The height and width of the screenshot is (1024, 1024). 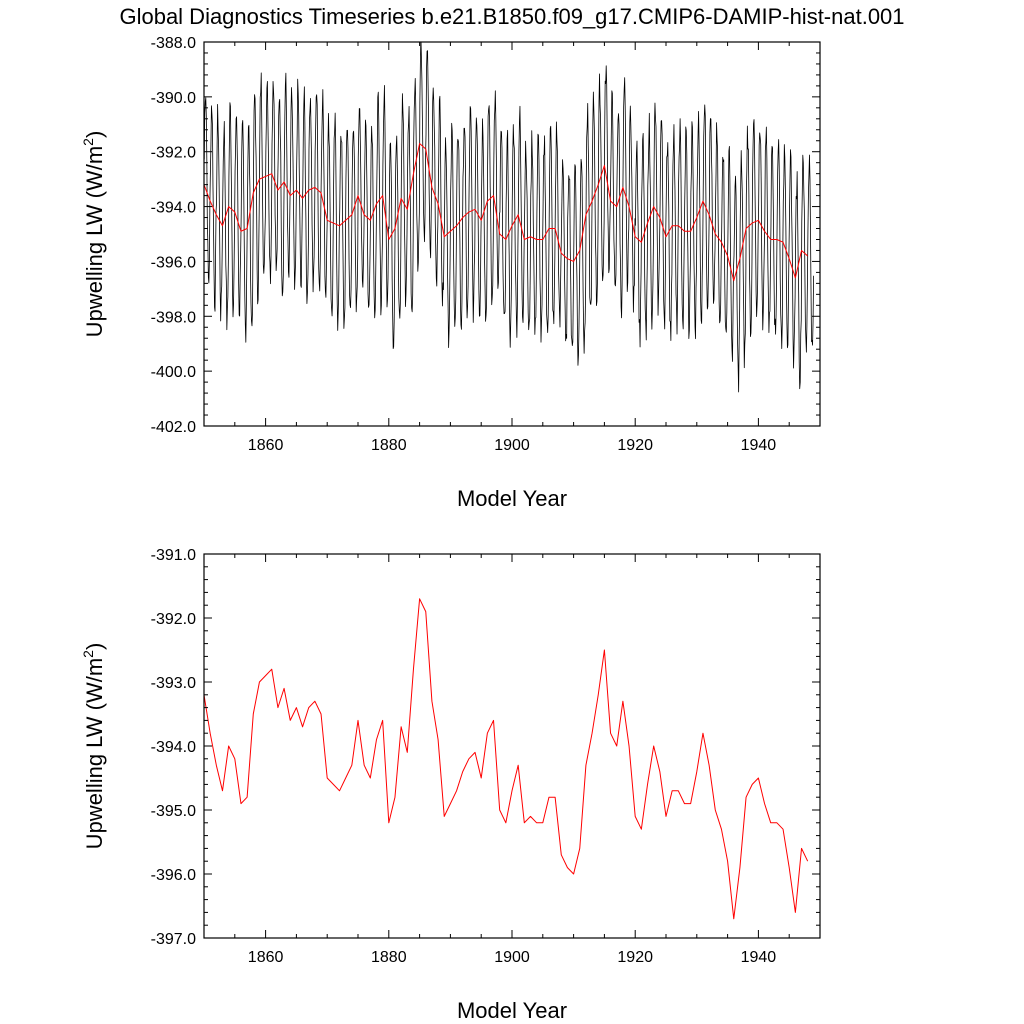 What do you see at coordinates (173, 939) in the screenshot?
I see `y-tick-label: -397.0` at bounding box center [173, 939].